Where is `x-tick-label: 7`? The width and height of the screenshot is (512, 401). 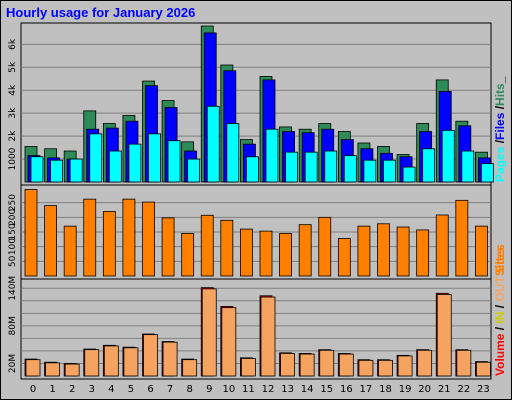 x-tick-label: 7 is located at coordinates (170, 389).